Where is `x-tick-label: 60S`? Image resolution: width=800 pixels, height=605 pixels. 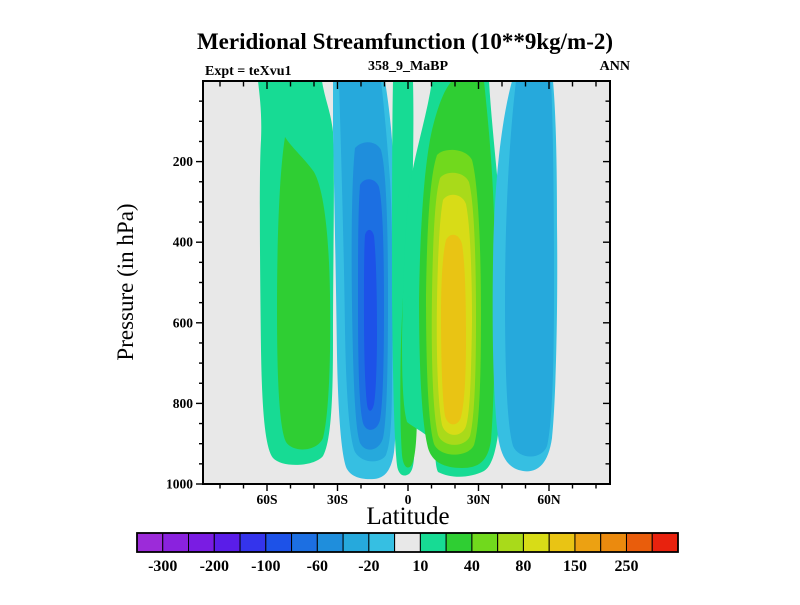 x-tick-label: 60S is located at coordinates (266, 499).